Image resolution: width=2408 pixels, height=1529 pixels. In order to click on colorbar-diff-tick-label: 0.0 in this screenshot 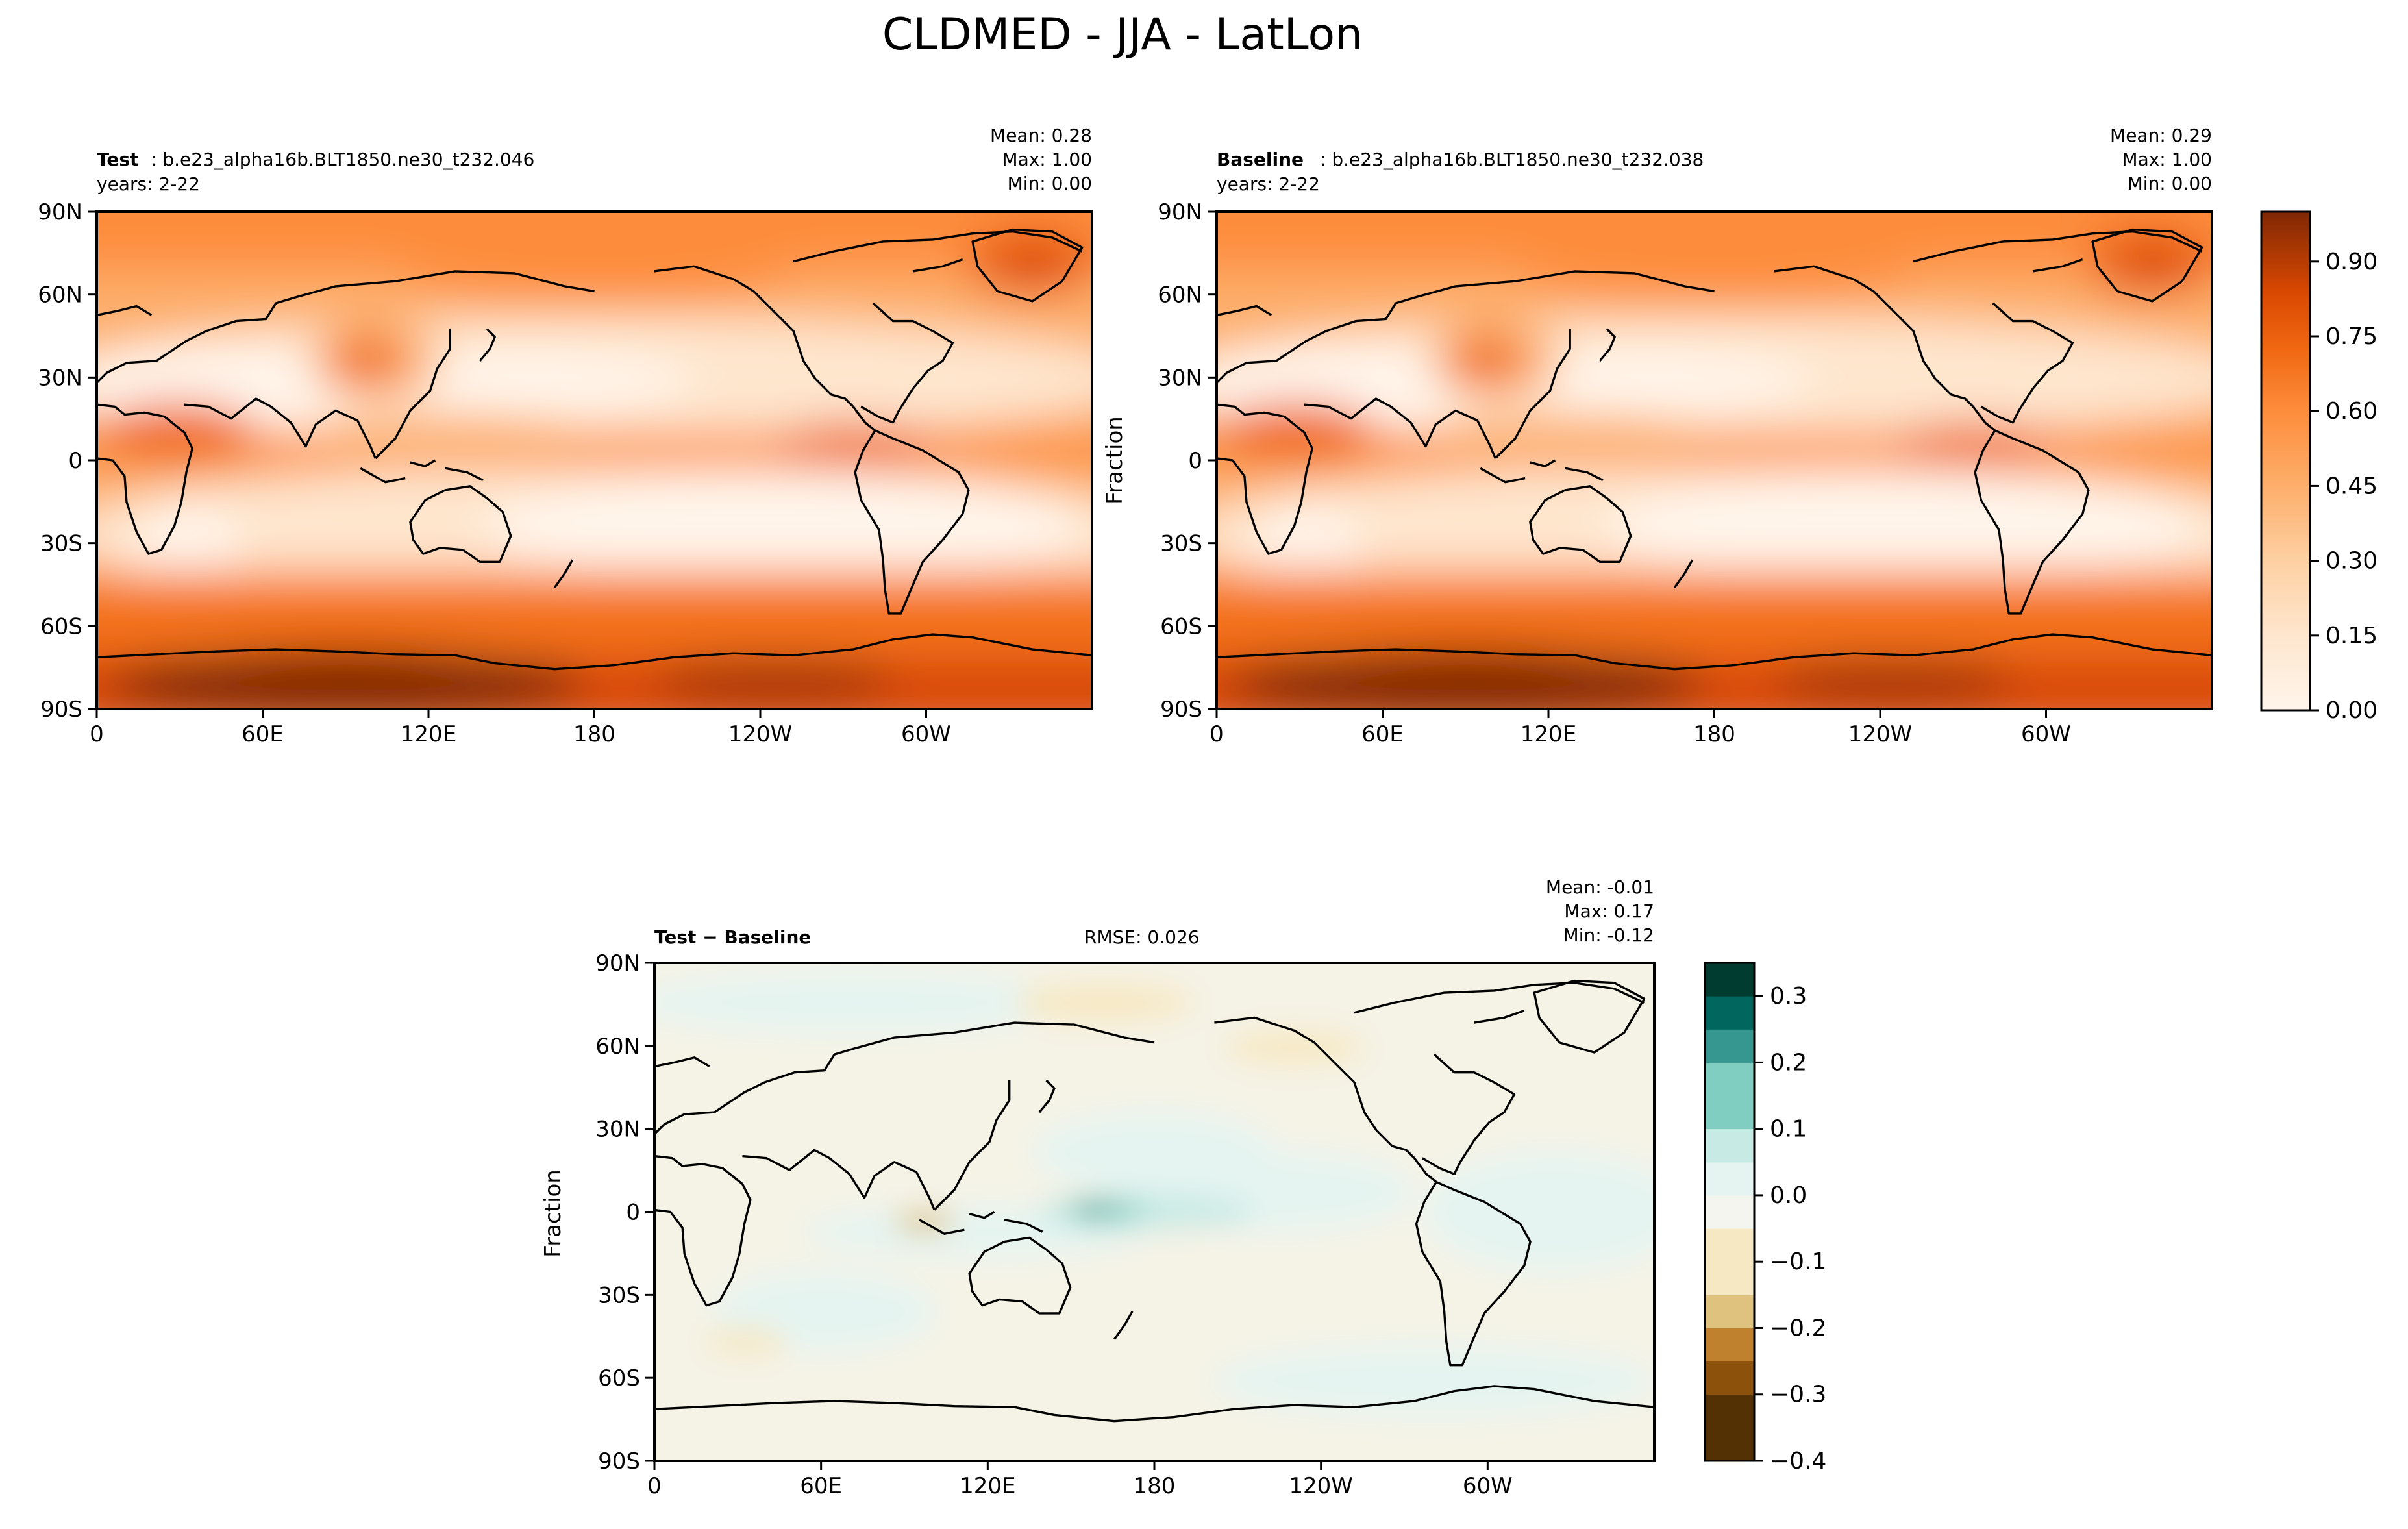, I will do `click(1788, 1195)`.